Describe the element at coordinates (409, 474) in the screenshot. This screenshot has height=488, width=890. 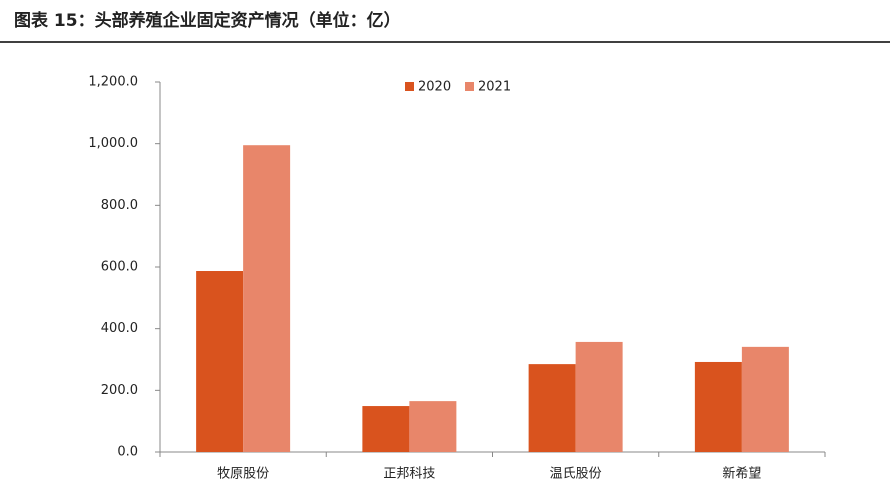
I see `x-tick-label: 正邦科技` at that location.